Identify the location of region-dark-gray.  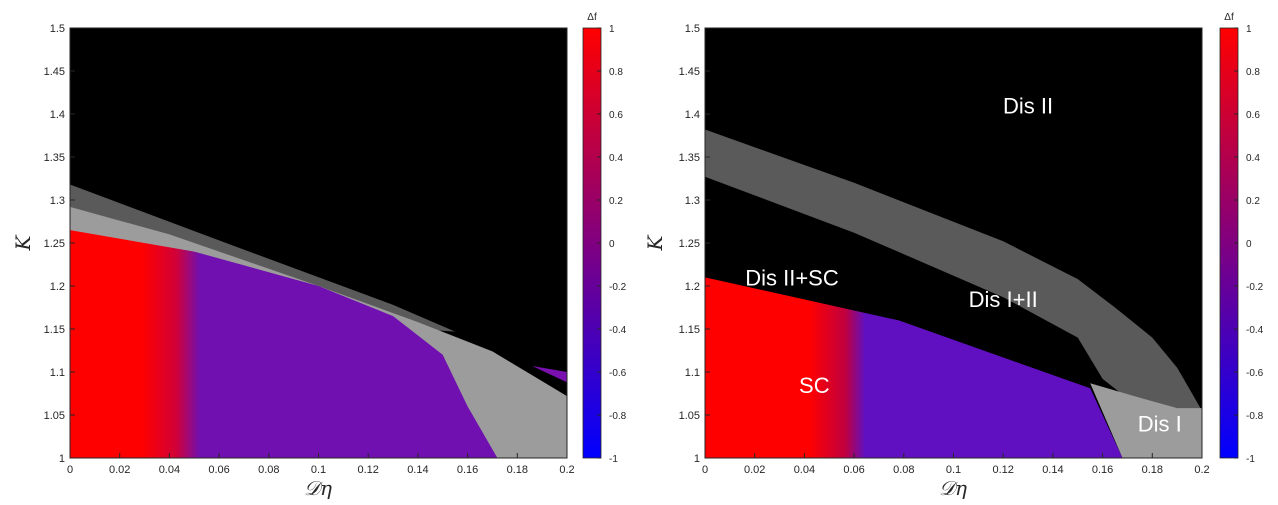
(263, 258).